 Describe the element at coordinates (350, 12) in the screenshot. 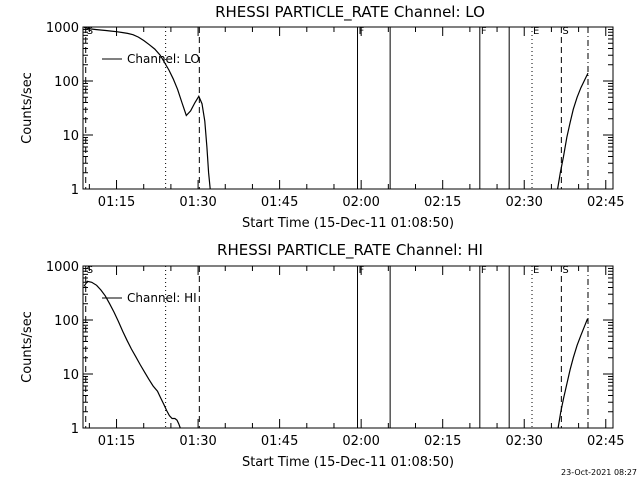

I see `chart-title: RHESSI PARTICLE_RATE Channel: LO` at that location.